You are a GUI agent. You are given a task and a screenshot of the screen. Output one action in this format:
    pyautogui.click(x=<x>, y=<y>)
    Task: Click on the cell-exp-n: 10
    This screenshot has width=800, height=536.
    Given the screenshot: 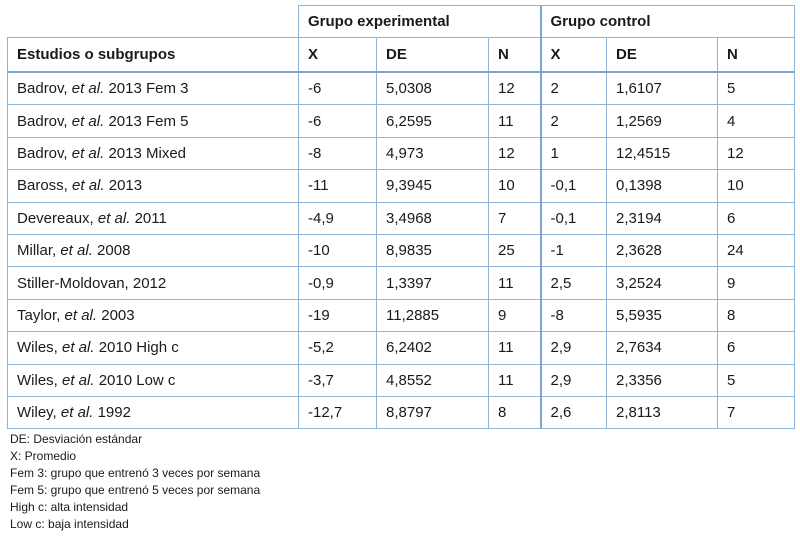 What is the action you would take?
    pyautogui.click(x=514, y=186)
    